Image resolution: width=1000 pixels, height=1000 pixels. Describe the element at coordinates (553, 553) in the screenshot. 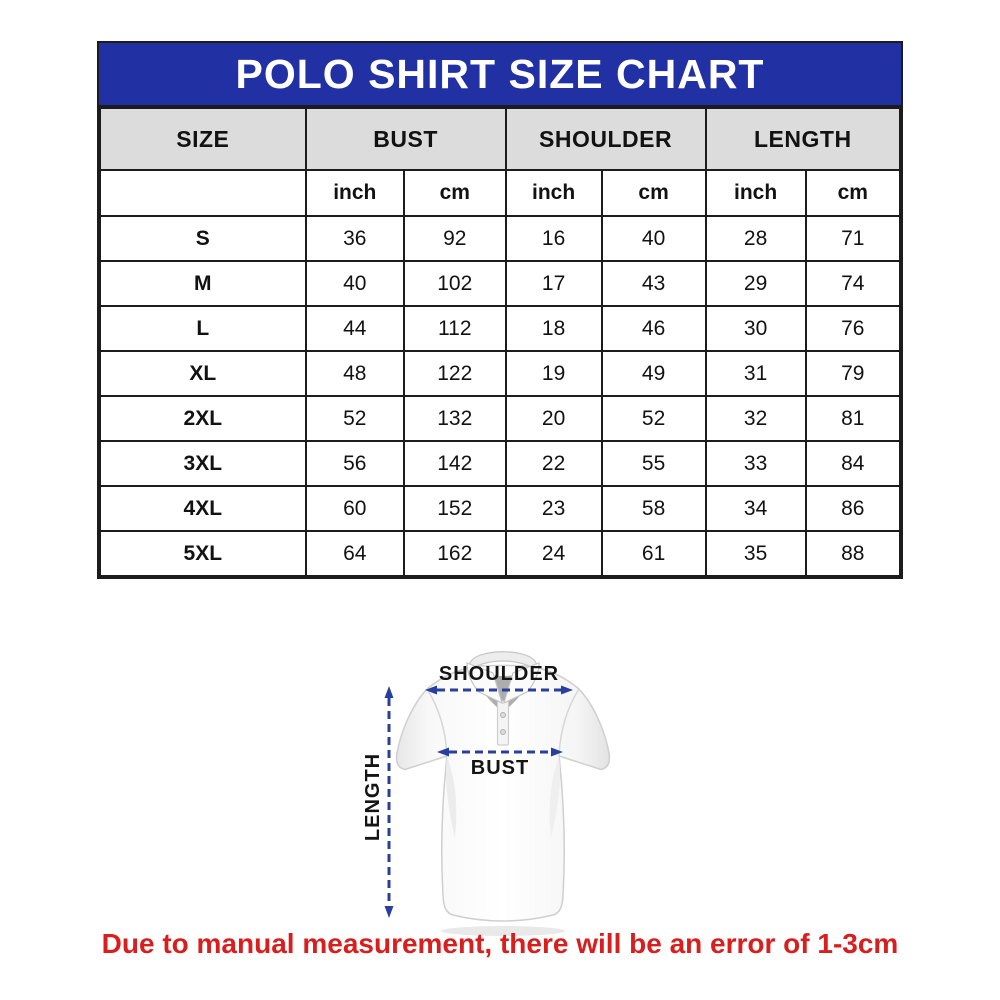

I see `measurement-cell: 24` at that location.